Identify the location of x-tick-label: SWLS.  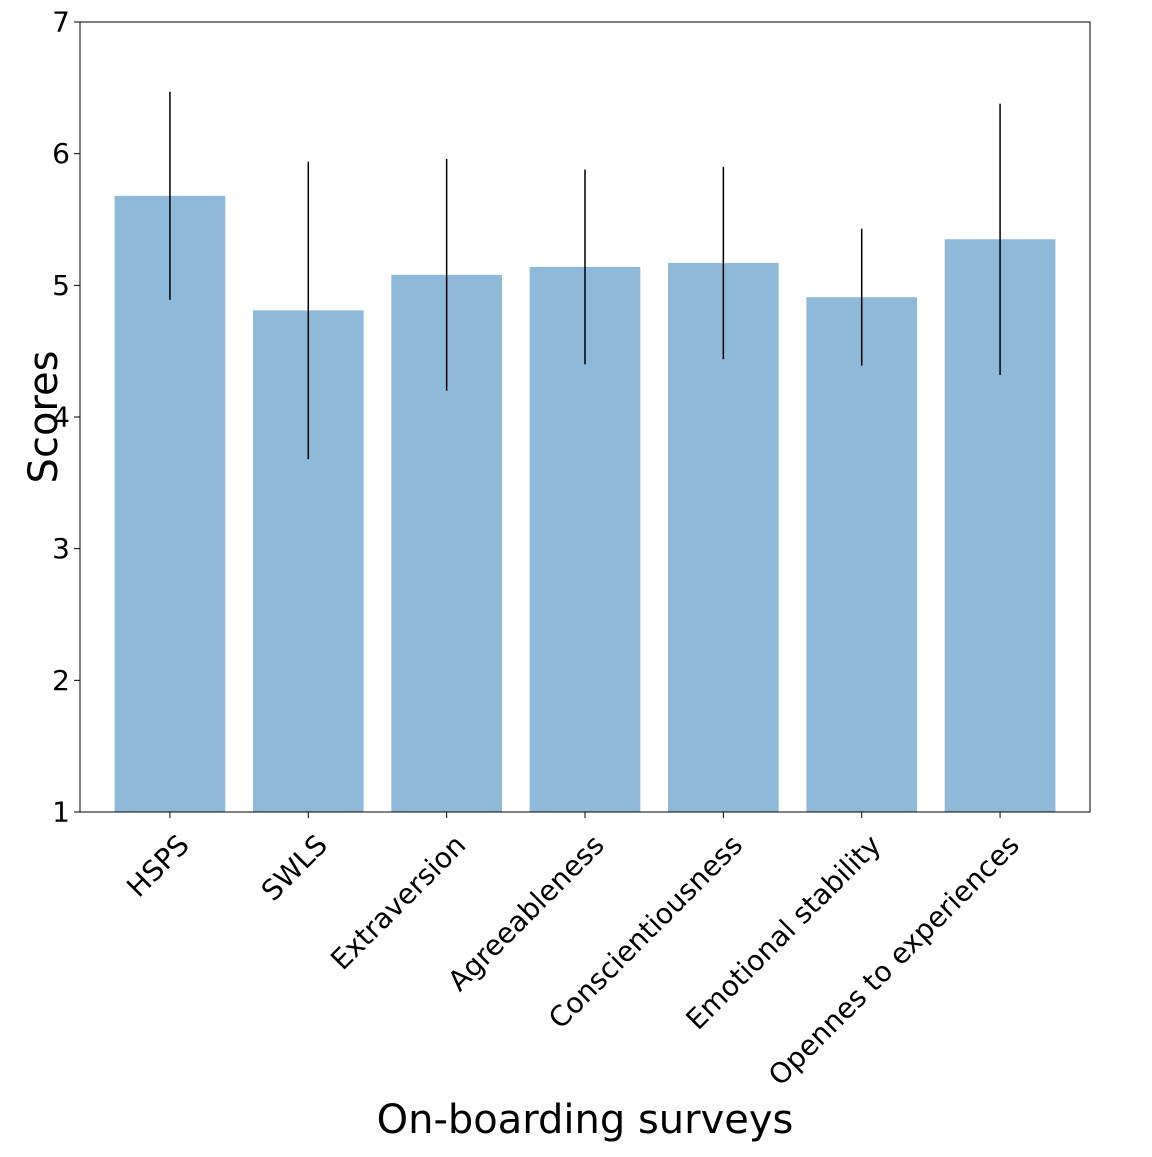
(294, 867).